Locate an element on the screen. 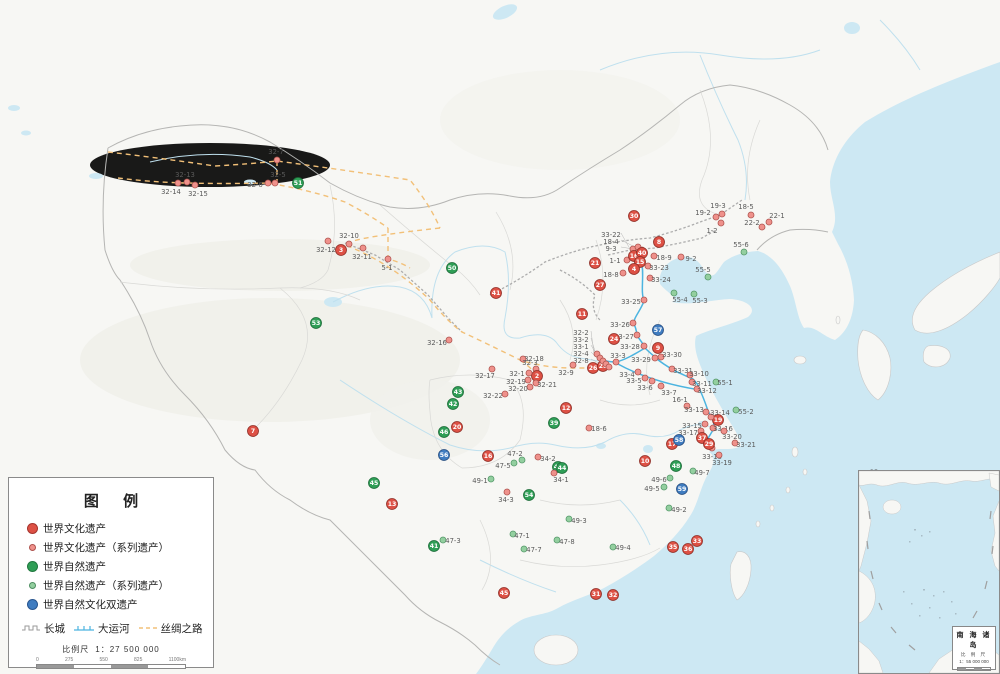  heritage-marker-32-21: 32-21 is located at coordinates (544, 384).